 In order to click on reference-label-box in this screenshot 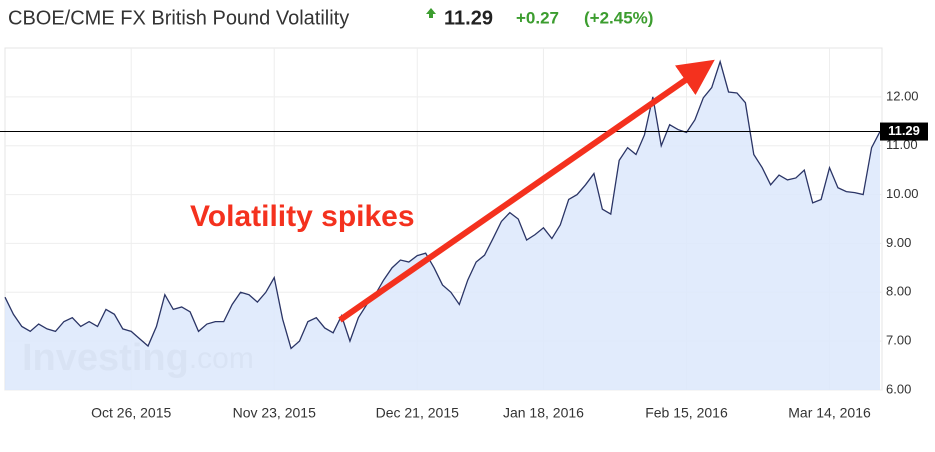, I will do `click(904, 131)`.